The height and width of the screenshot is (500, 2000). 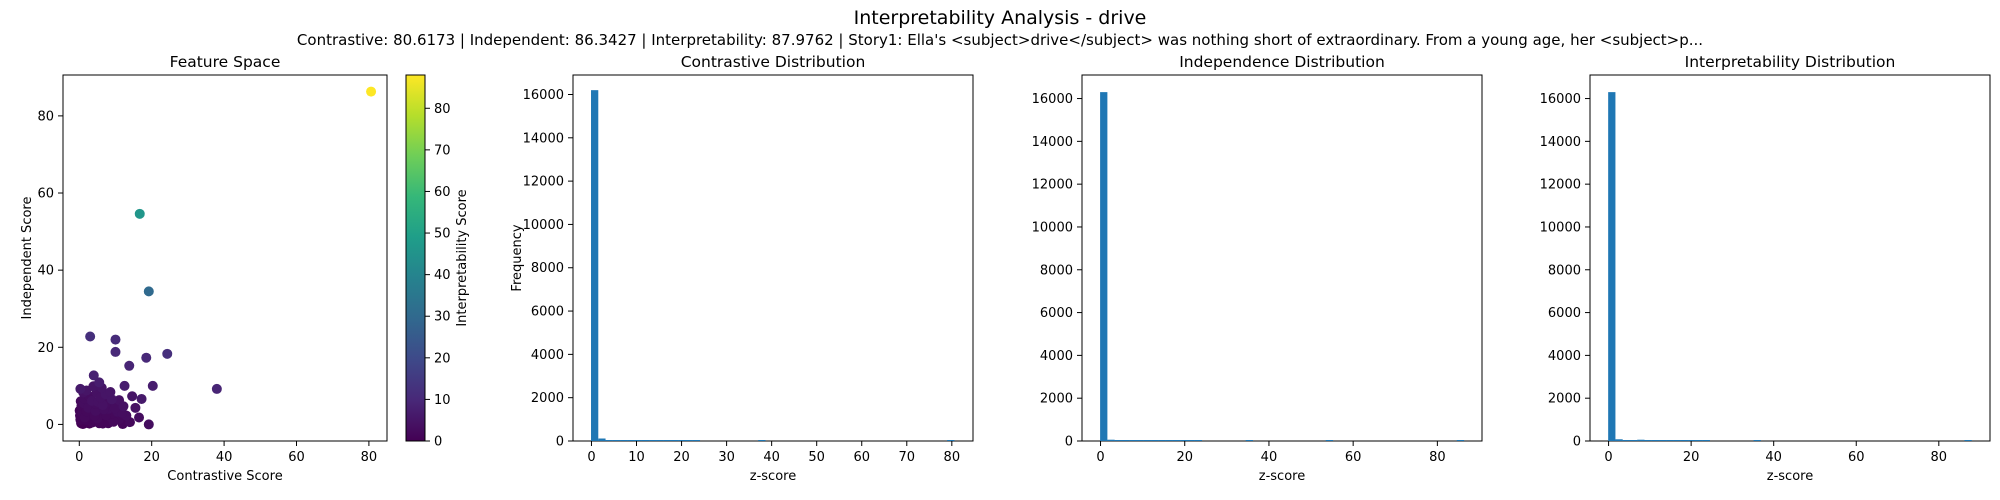 I want to click on colorbar-tick-label: 50, so click(x=442, y=234).